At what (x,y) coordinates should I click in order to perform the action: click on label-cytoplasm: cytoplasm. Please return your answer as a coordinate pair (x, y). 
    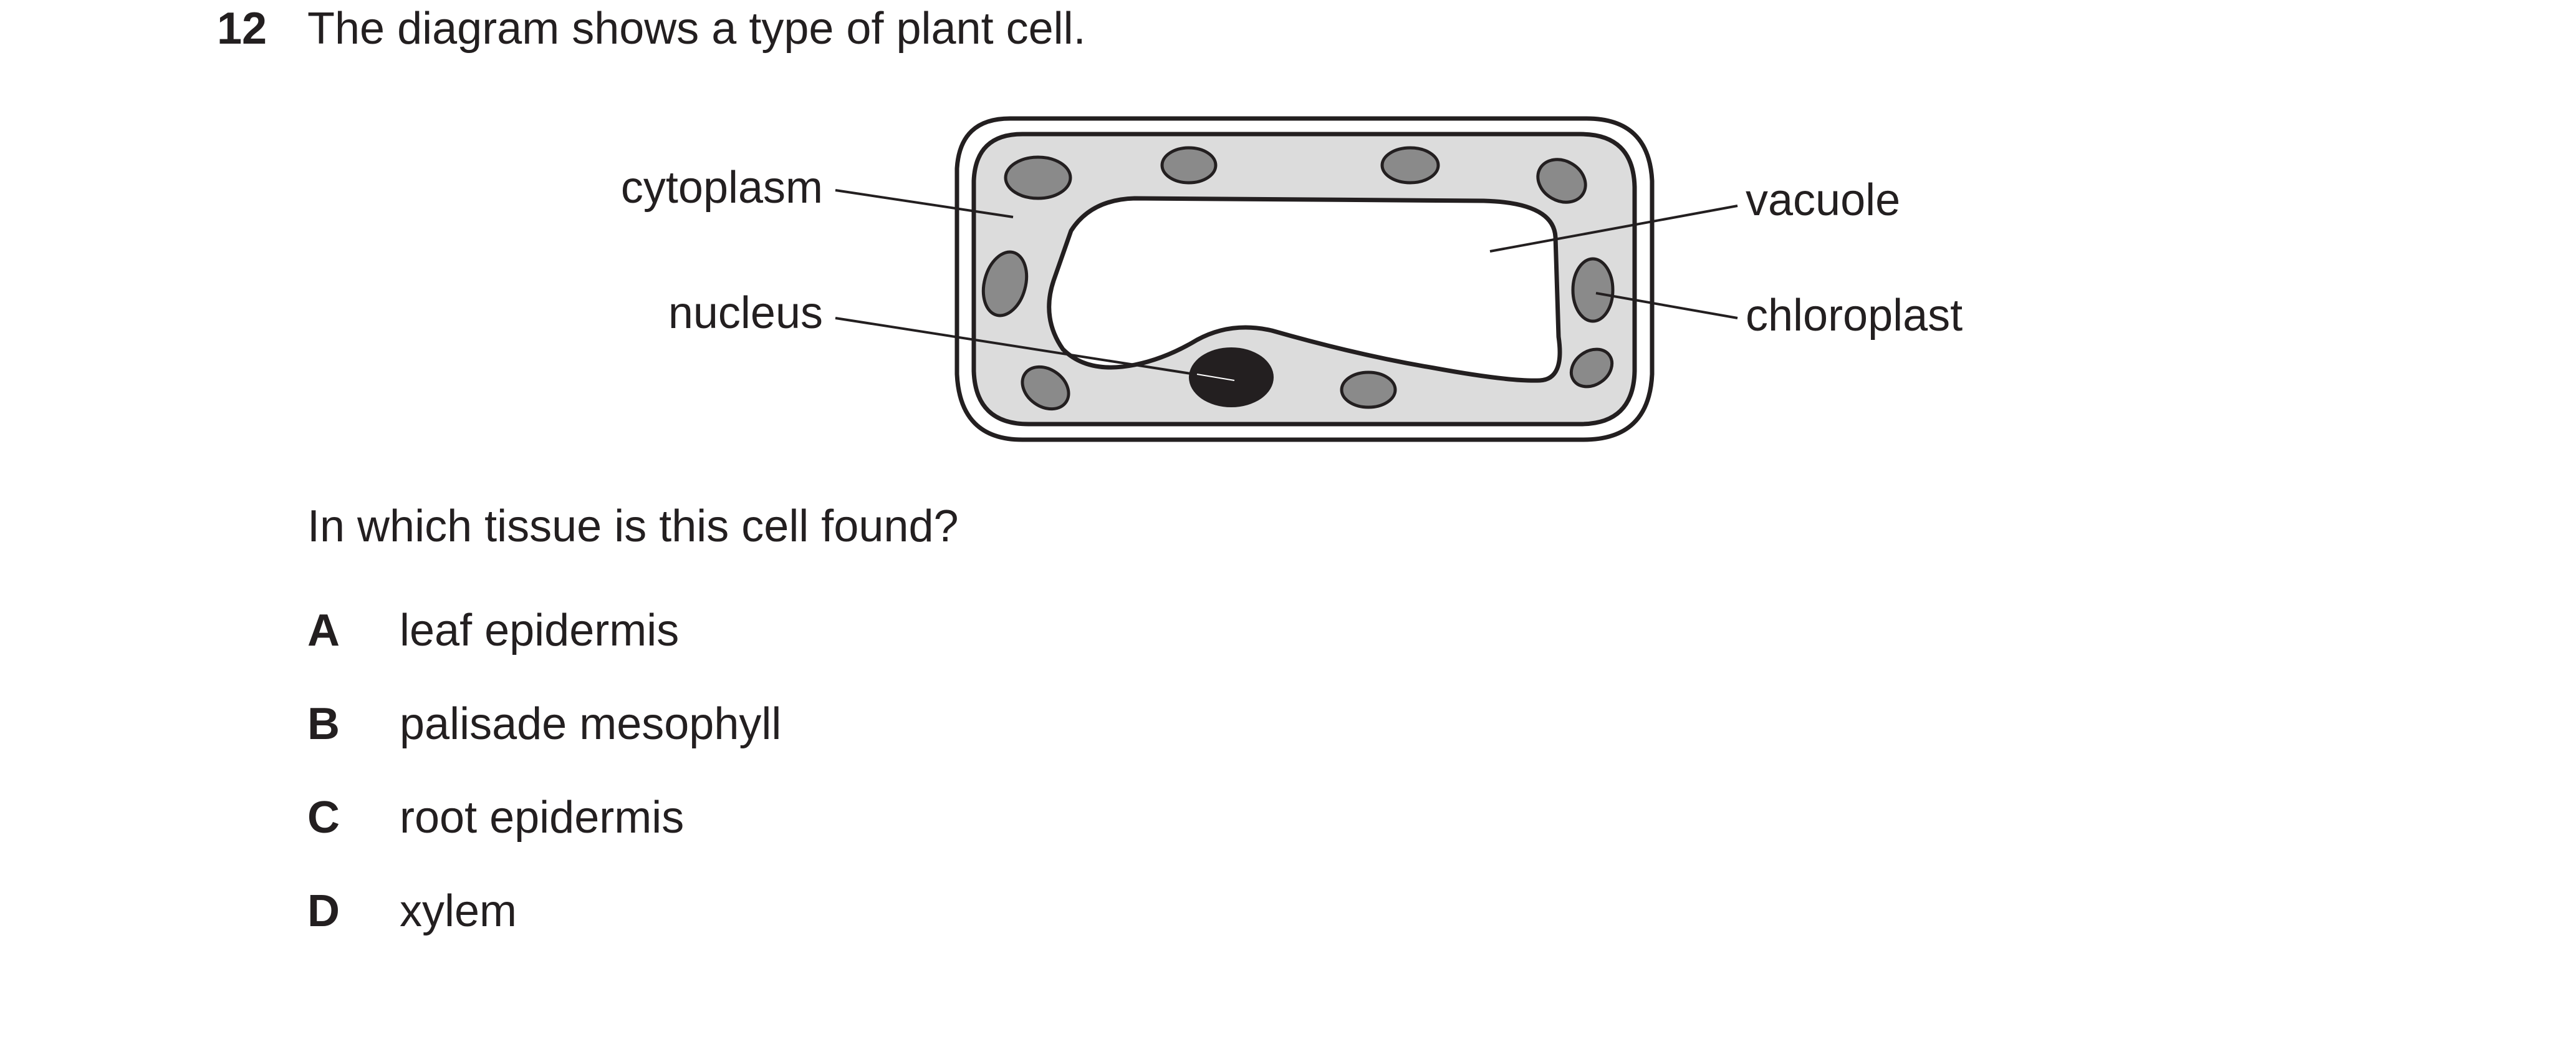
    Looking at the image, I should click on (721, 188).